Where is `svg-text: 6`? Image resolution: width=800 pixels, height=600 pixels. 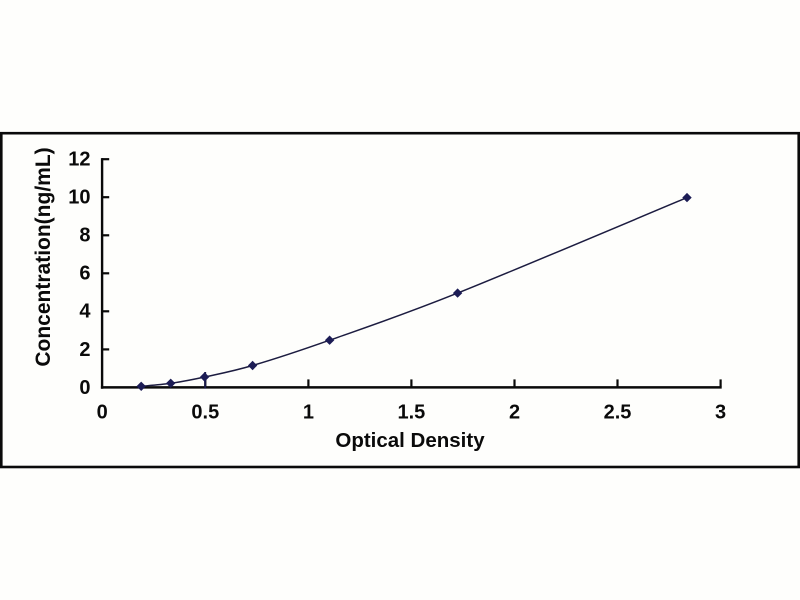 svg-text: 6 is located at coordinates (84, 274).